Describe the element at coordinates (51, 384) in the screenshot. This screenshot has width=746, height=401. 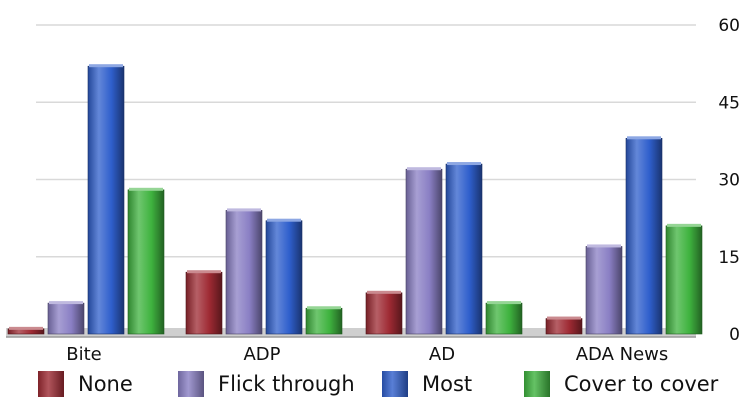
I see `legend-swatch-none` at that location.